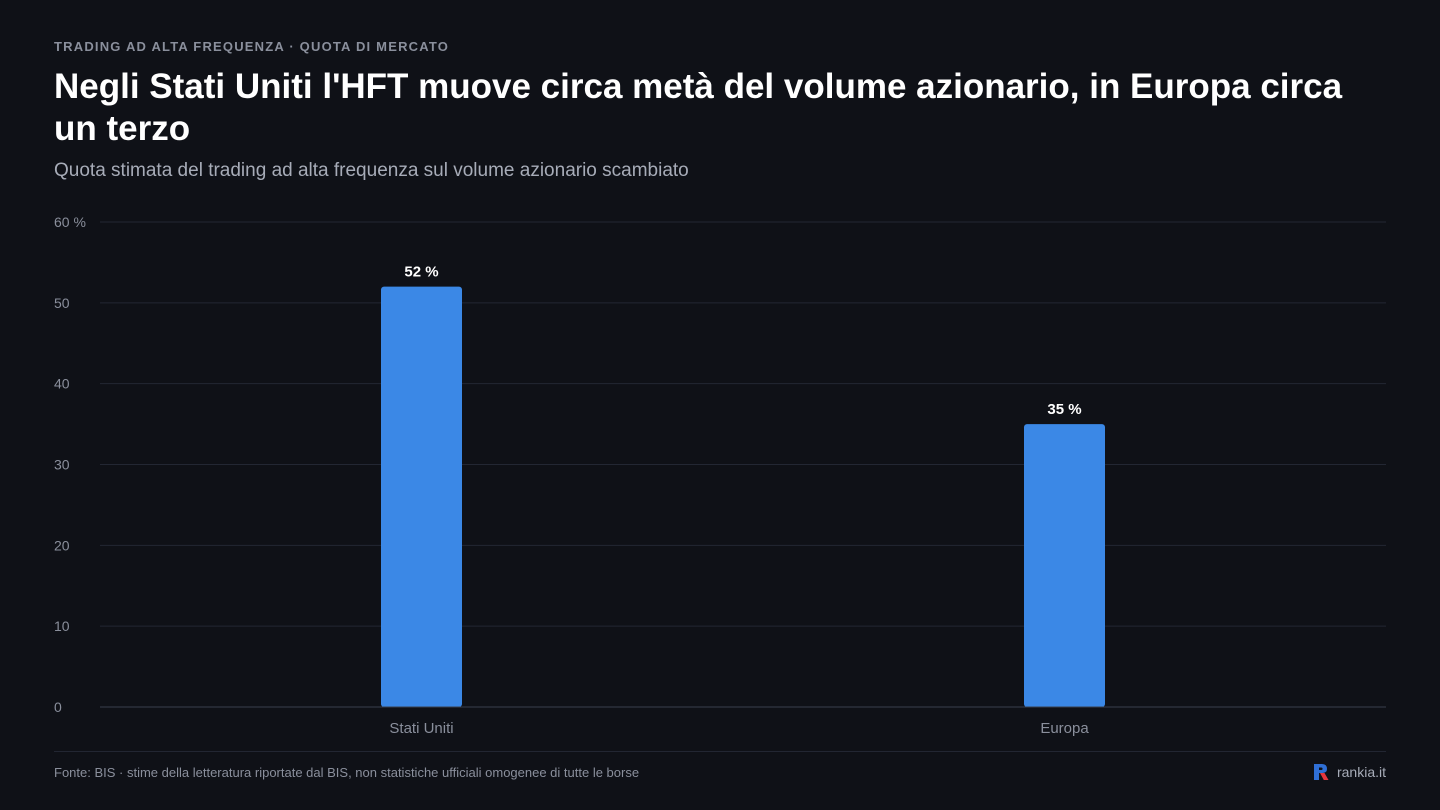  Describe the element at coordinates (421, 728) in the screenshot. I see `x-tick-label: Stati Uniti` at that location.